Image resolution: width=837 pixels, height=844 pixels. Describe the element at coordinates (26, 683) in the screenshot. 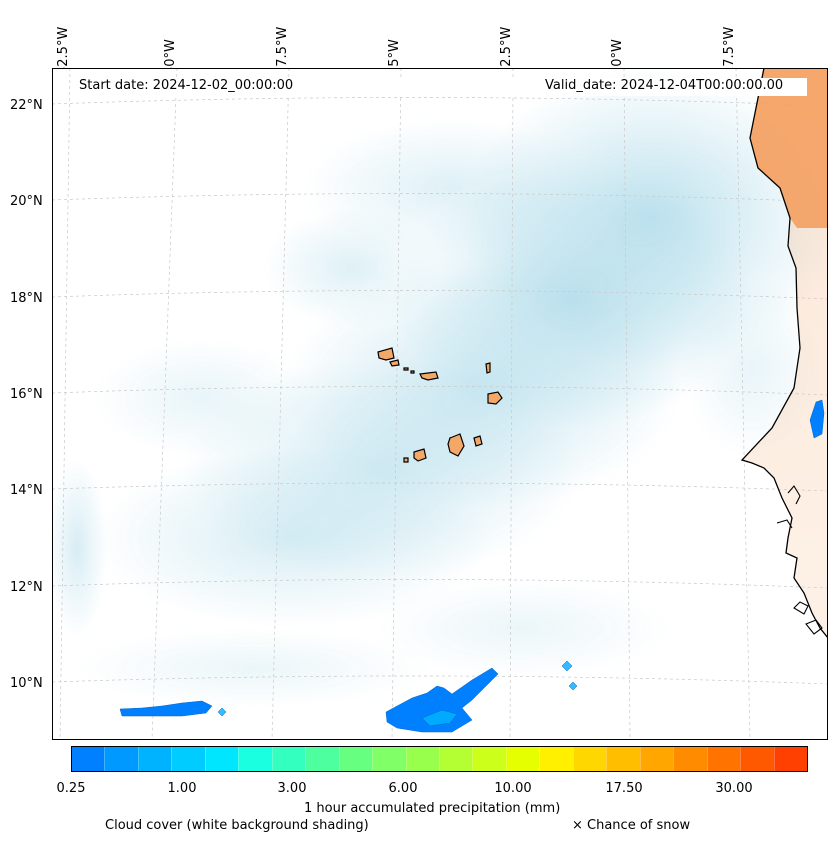

I see `lat-label: 10°N` at that location.